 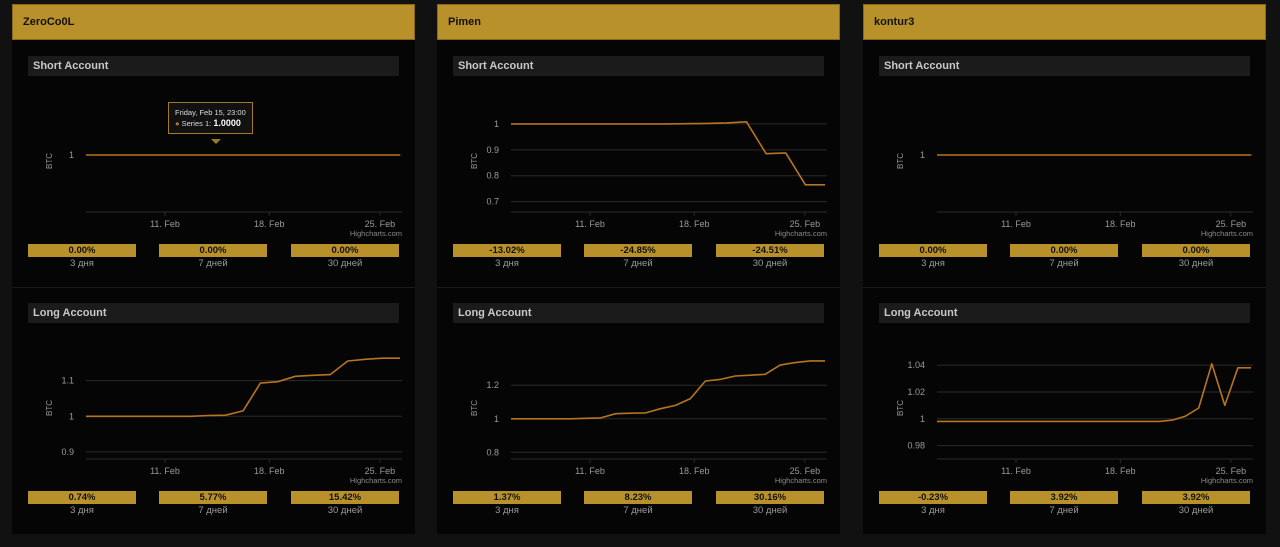 What do you see at coordinates (345, 497) in the screenshot?
I see `stat-value: 15.42%` at bounding box center [345, 497].